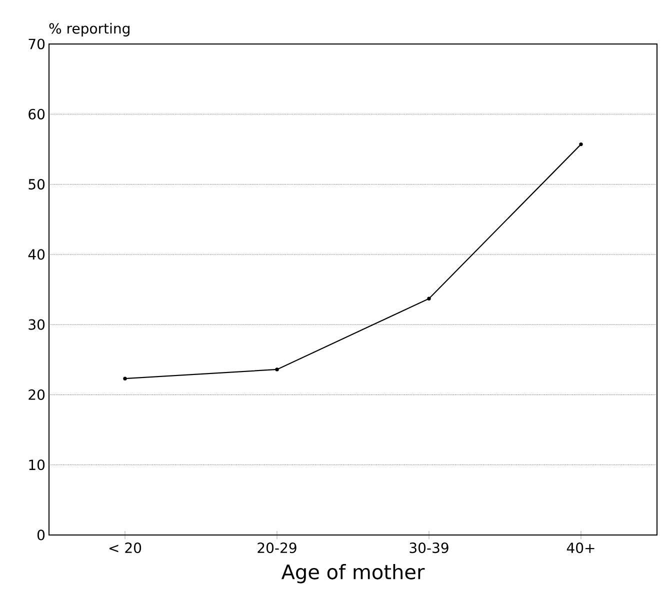  What do you see at coordinates (36, 114) in the screenshot?
I see `y-tick-label: 60` at bounding box center [36, 114].